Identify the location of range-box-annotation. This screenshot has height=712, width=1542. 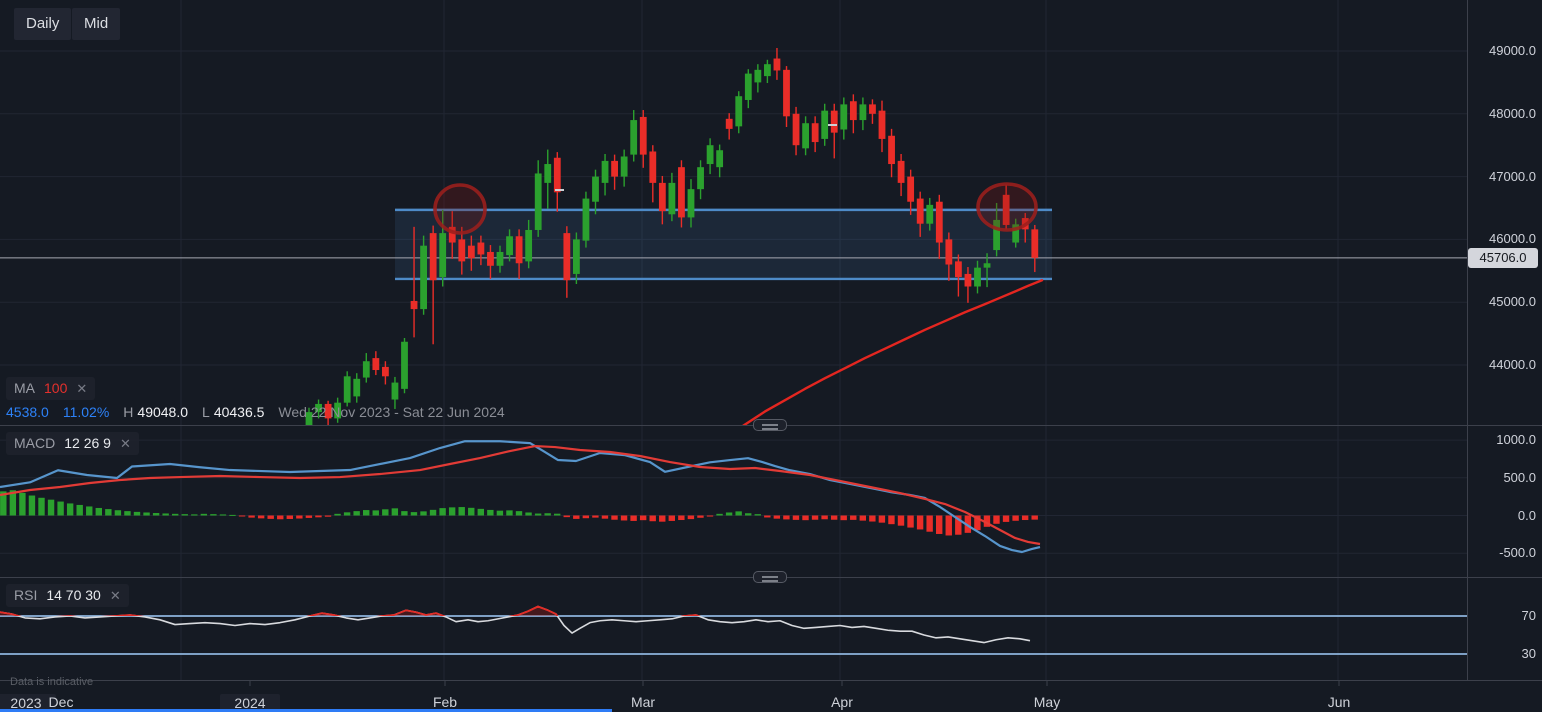
(723, 244).